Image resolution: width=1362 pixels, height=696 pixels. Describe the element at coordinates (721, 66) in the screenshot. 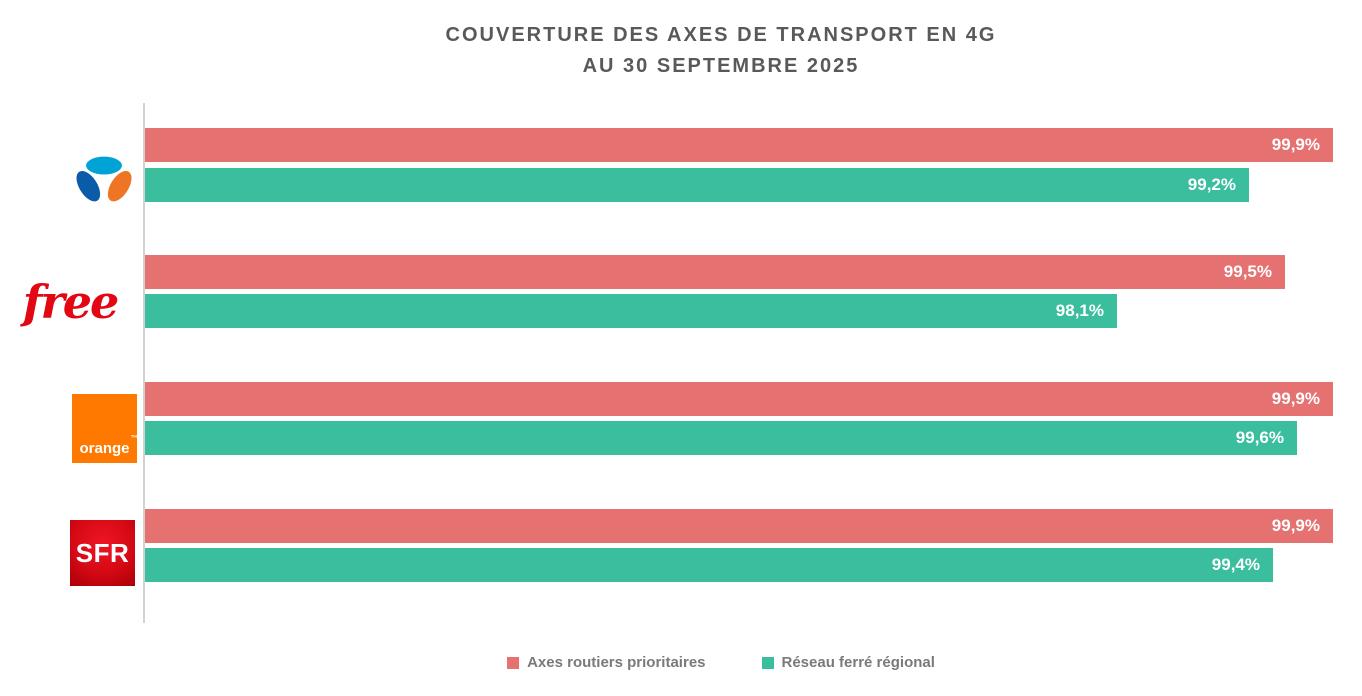

I see `chart-title-line2: AU 30 SEPTEMBRE 2025` at that location.